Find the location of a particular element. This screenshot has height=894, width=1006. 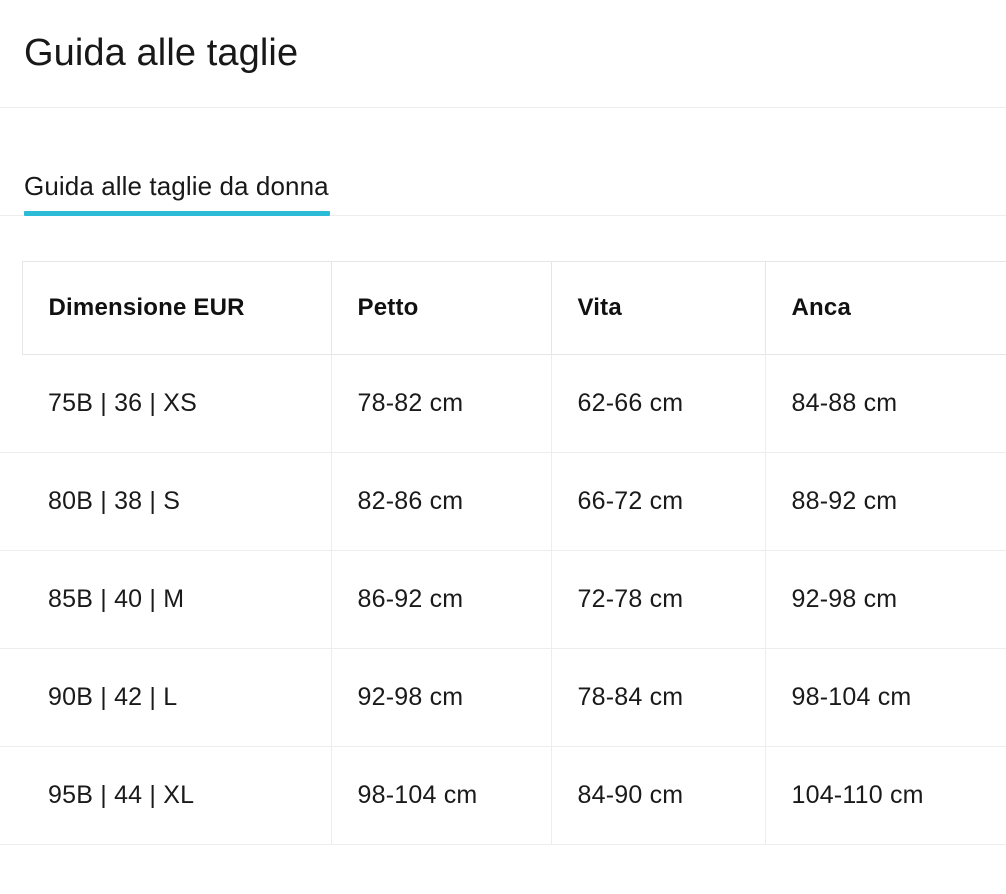

size-table-head: Dimensione EUR Petto Vita Anca is located at coordinates (503, 308).